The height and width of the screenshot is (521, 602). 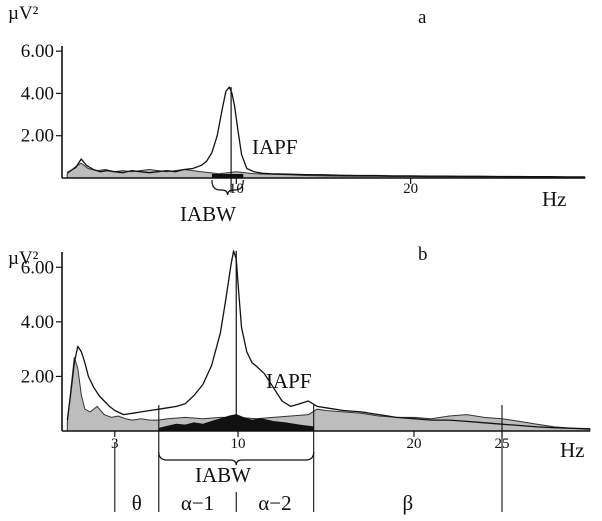 I want to click on panel-b-band-name: α−1, so click(x=197, y=503).